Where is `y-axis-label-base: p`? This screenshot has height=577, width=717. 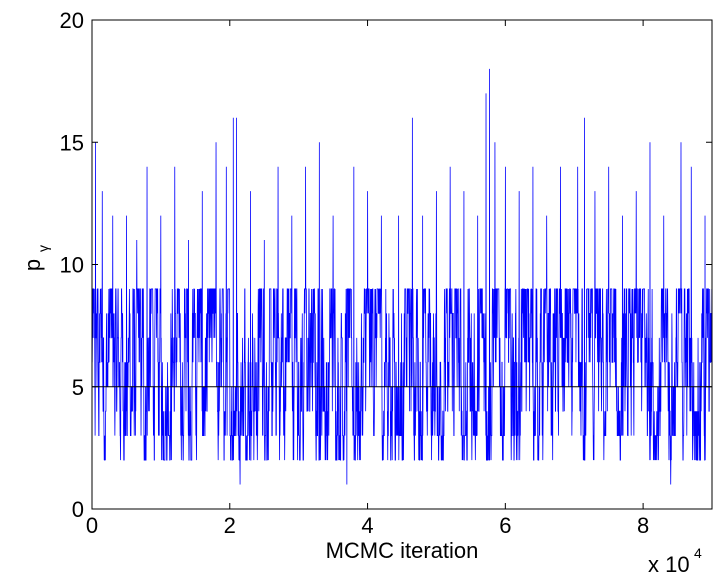 y-axis-label-base: p is located at coordinates (32, 265).